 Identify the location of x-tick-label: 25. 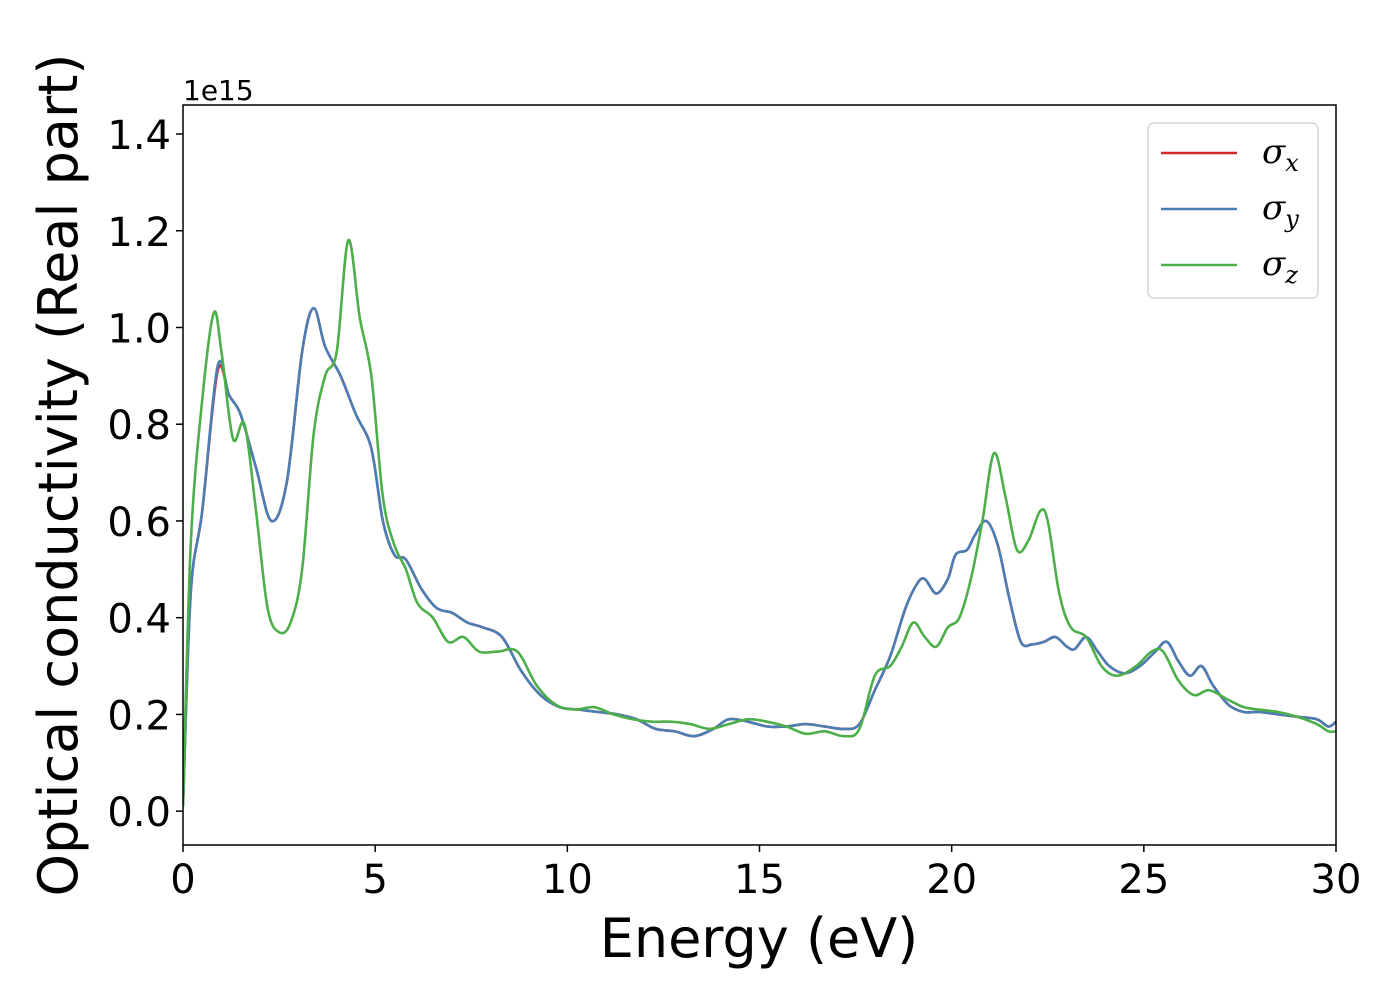
(1143, 880).